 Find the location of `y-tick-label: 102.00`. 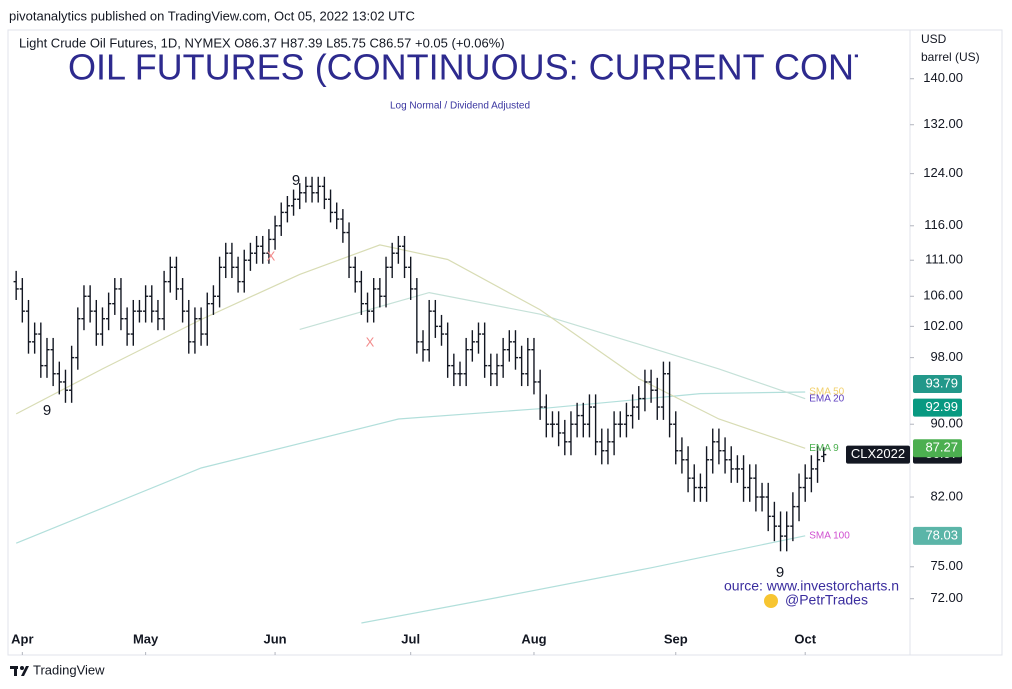

y-tick-label: 102.00 is located at coordinates (943, 325).